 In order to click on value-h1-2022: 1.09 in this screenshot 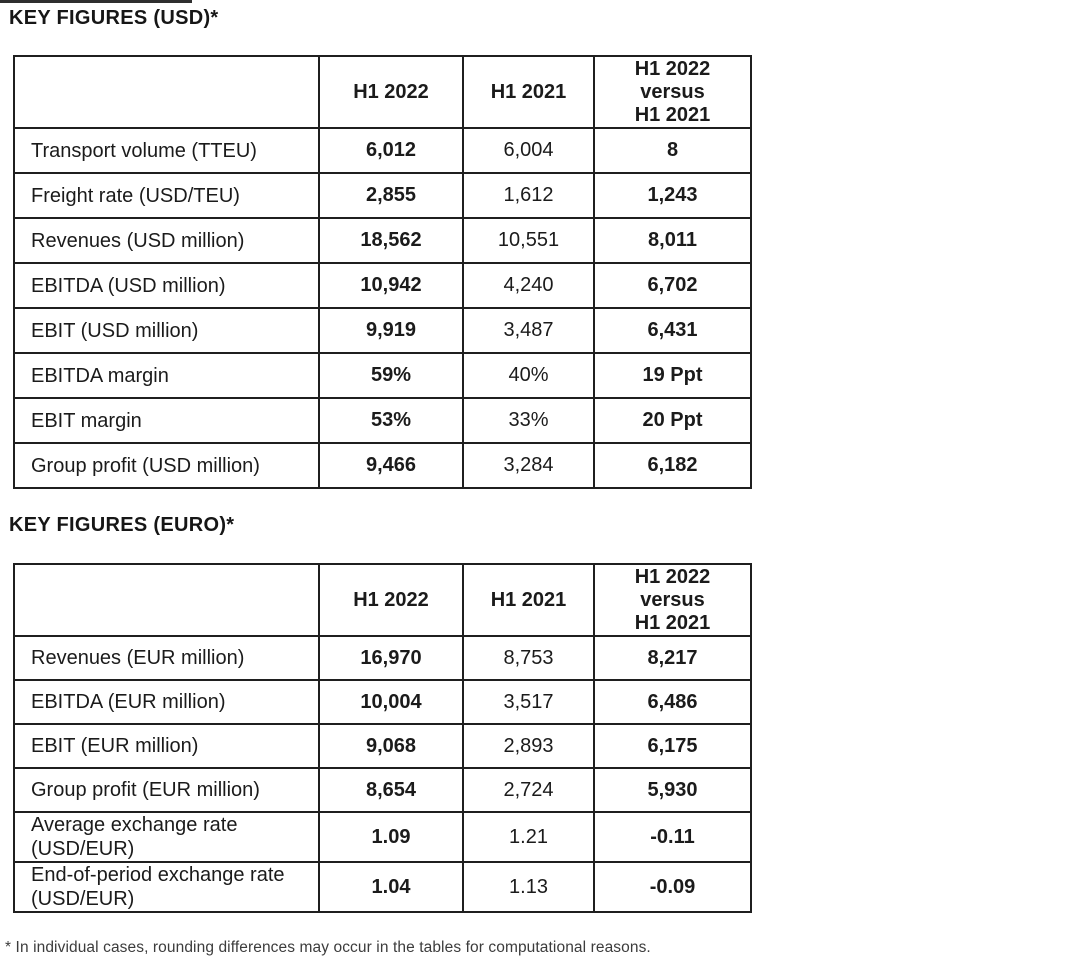, I will do `click(391, 837)`.